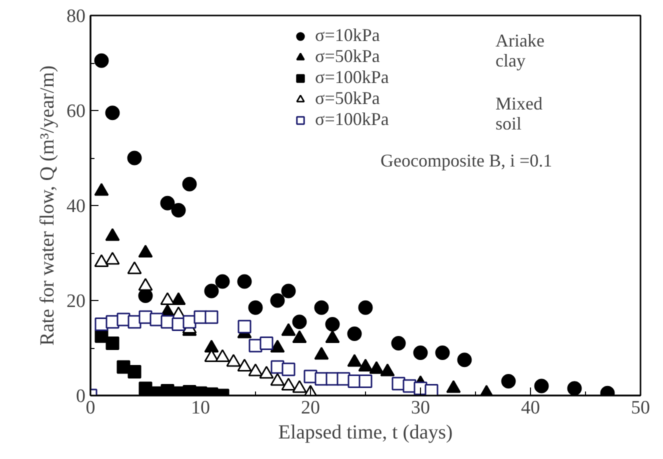 This screenshot has height=459, width=663. Describe the element at coordinates (310, 408) in the screenshot. I see `x-tick-label: 20` at that location.